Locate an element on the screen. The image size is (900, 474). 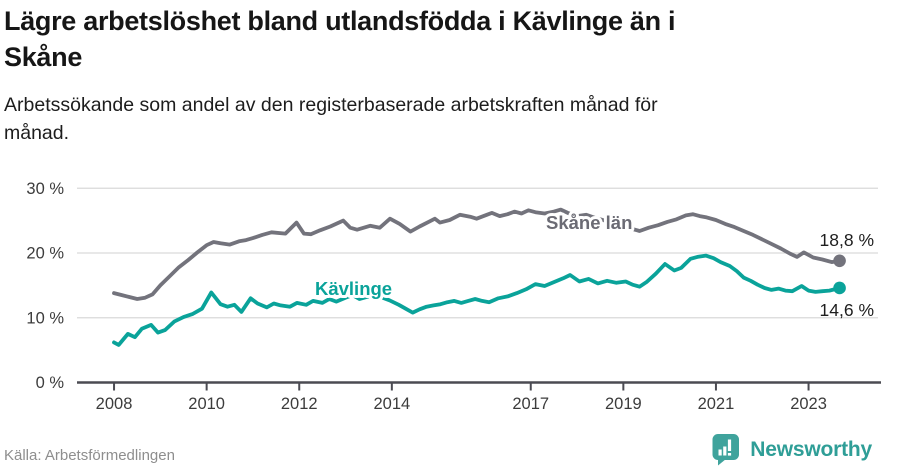
chart-title-line2: Skåne is located at coordinates (43, 56).